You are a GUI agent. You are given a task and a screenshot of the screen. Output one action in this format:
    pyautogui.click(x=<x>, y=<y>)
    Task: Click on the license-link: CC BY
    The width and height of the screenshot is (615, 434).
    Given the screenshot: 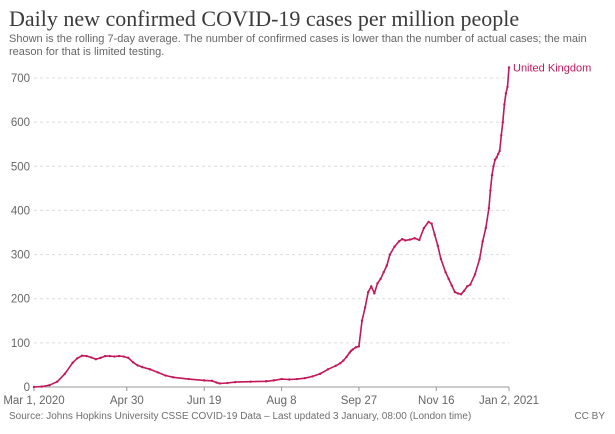 What is the action you would take?
    pyautogui.click(x=589, y=416)
    